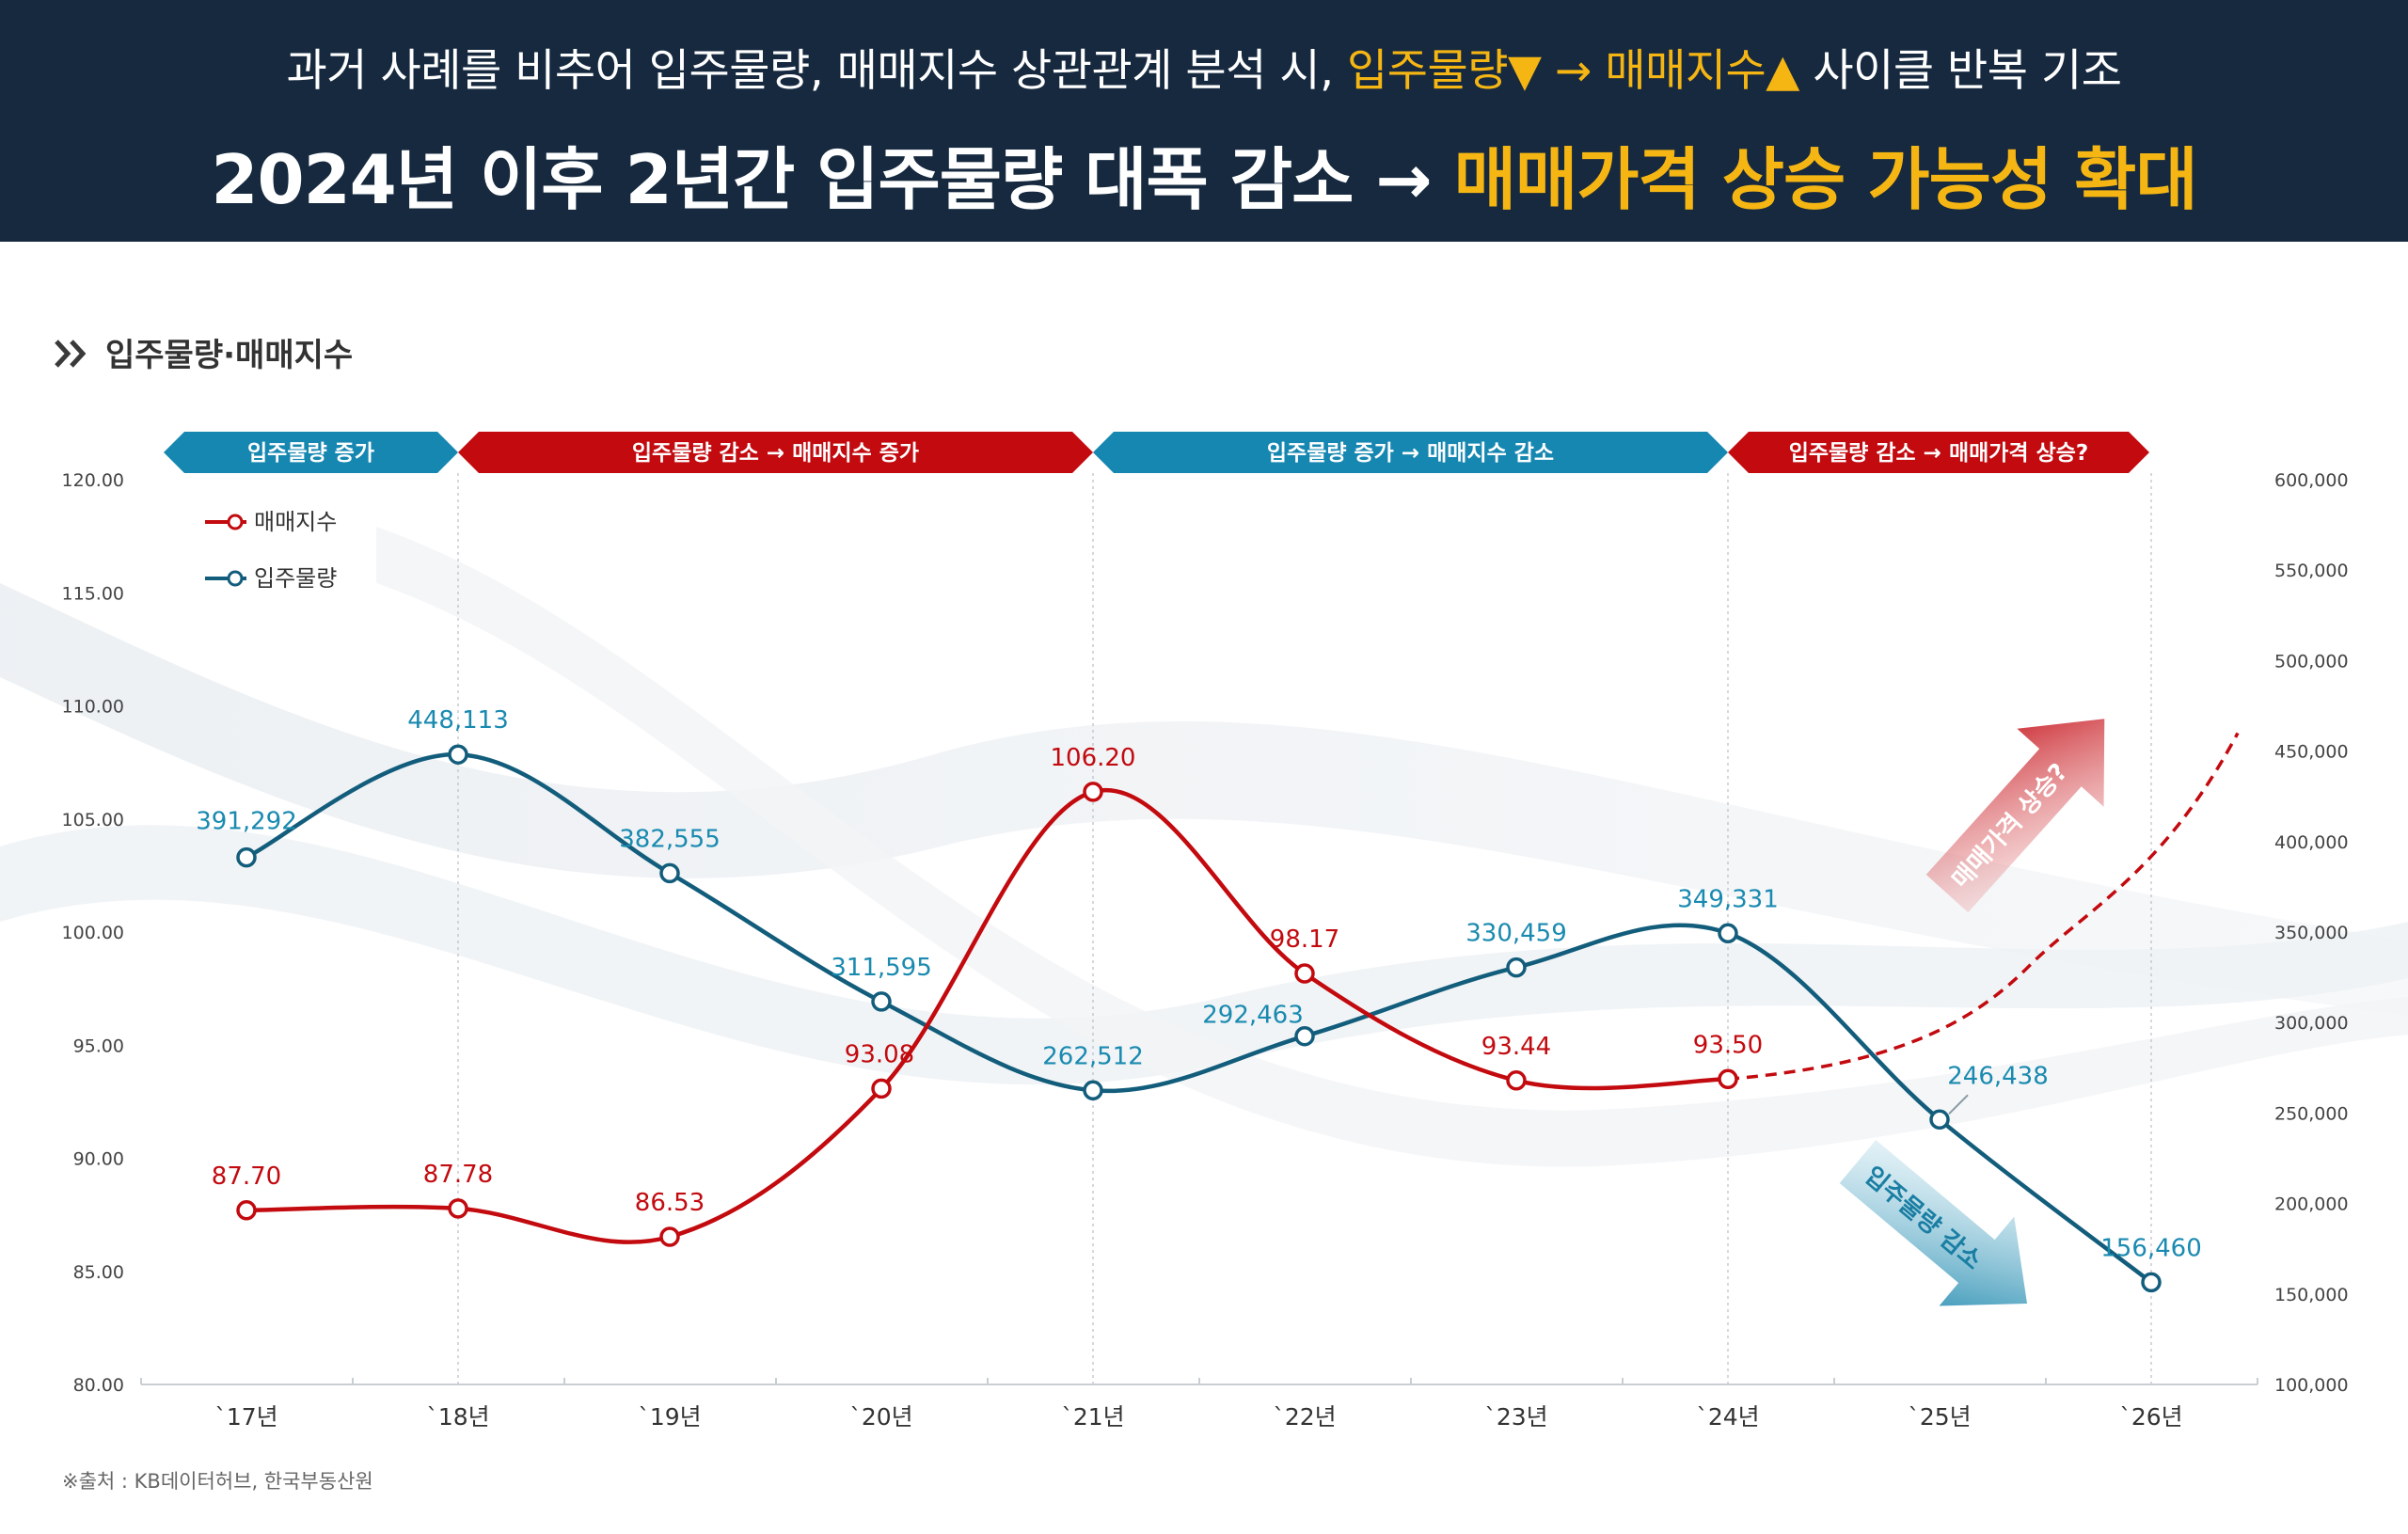 The height and width of the screenshot is (1534, 2408). I want to click on price-value-label: 93.08, so click(880, 1054).